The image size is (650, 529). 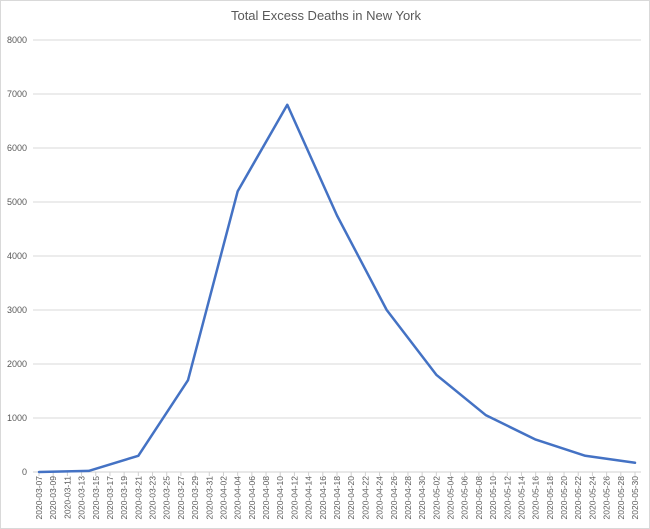 What do you see at coordinates (394, 498) in the screenshot?
I see `x-tick-label: 2020-04-26` at bounding box center [394, 498].